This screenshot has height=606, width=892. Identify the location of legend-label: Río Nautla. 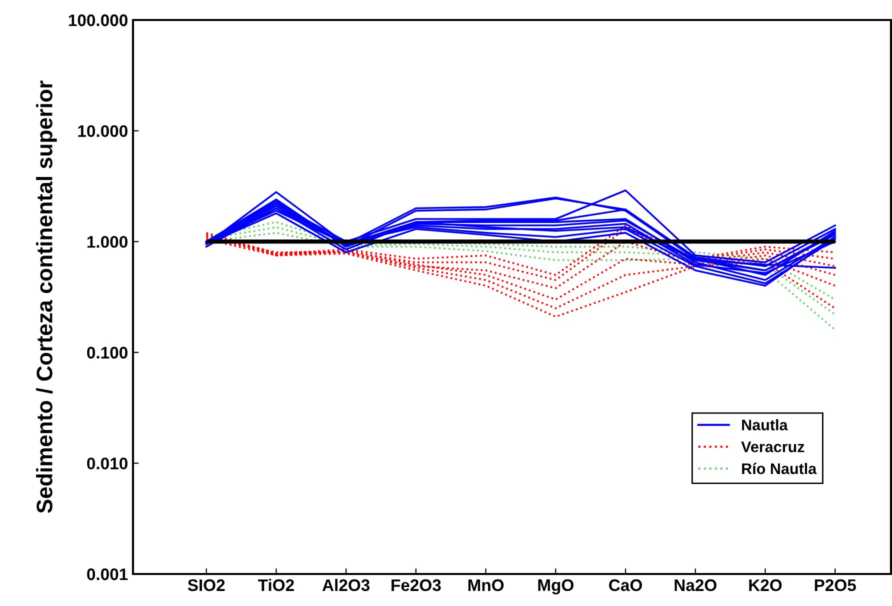
(779, 468).